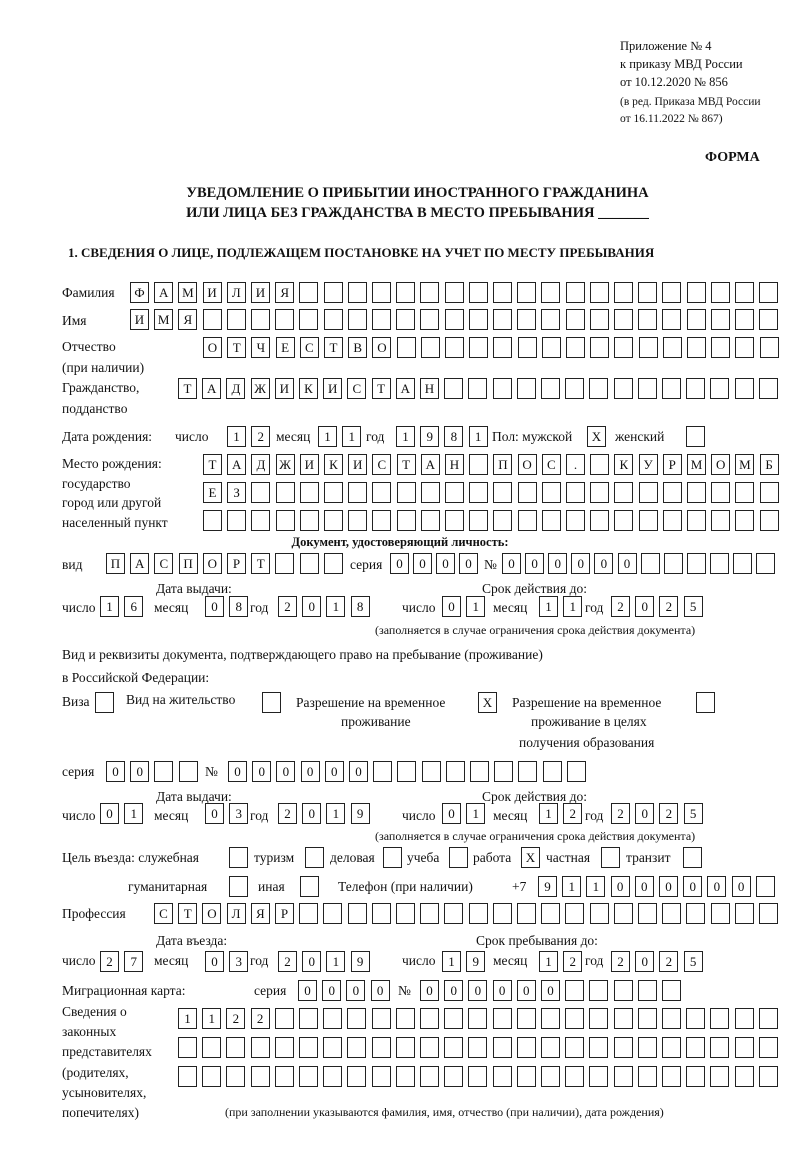  I want to click on cell-right-valid-day: 0, so click(451, 813).